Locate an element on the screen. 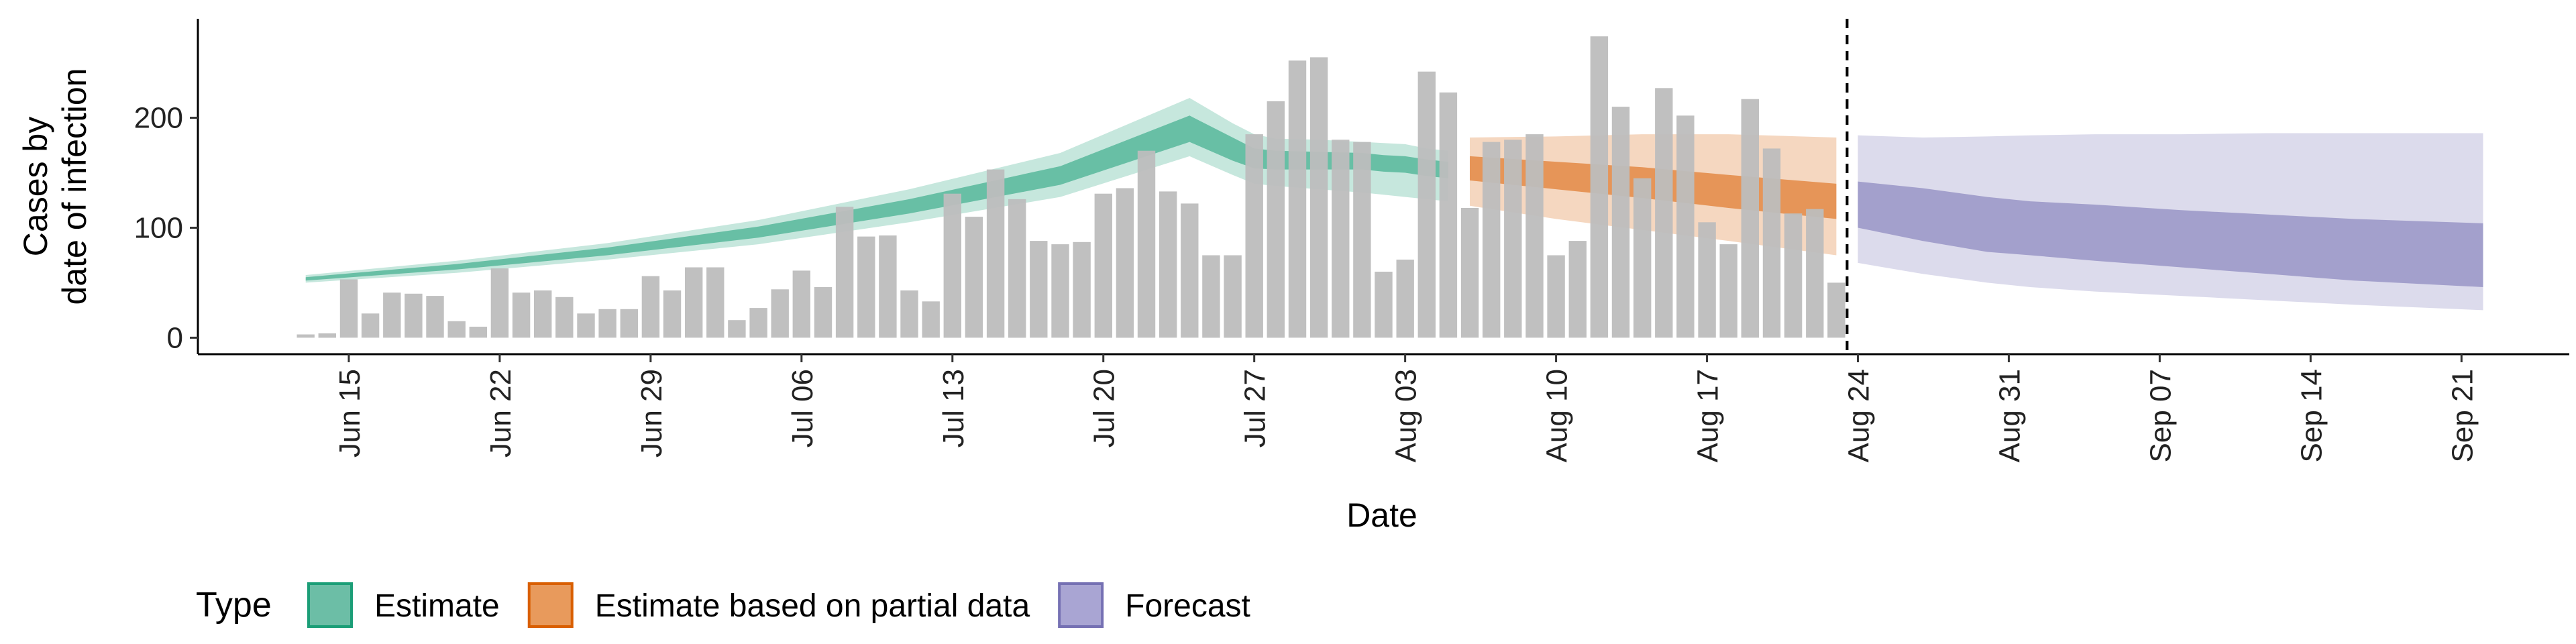  x-tick-label: Jul 13 is located at coordinates (953, 408).